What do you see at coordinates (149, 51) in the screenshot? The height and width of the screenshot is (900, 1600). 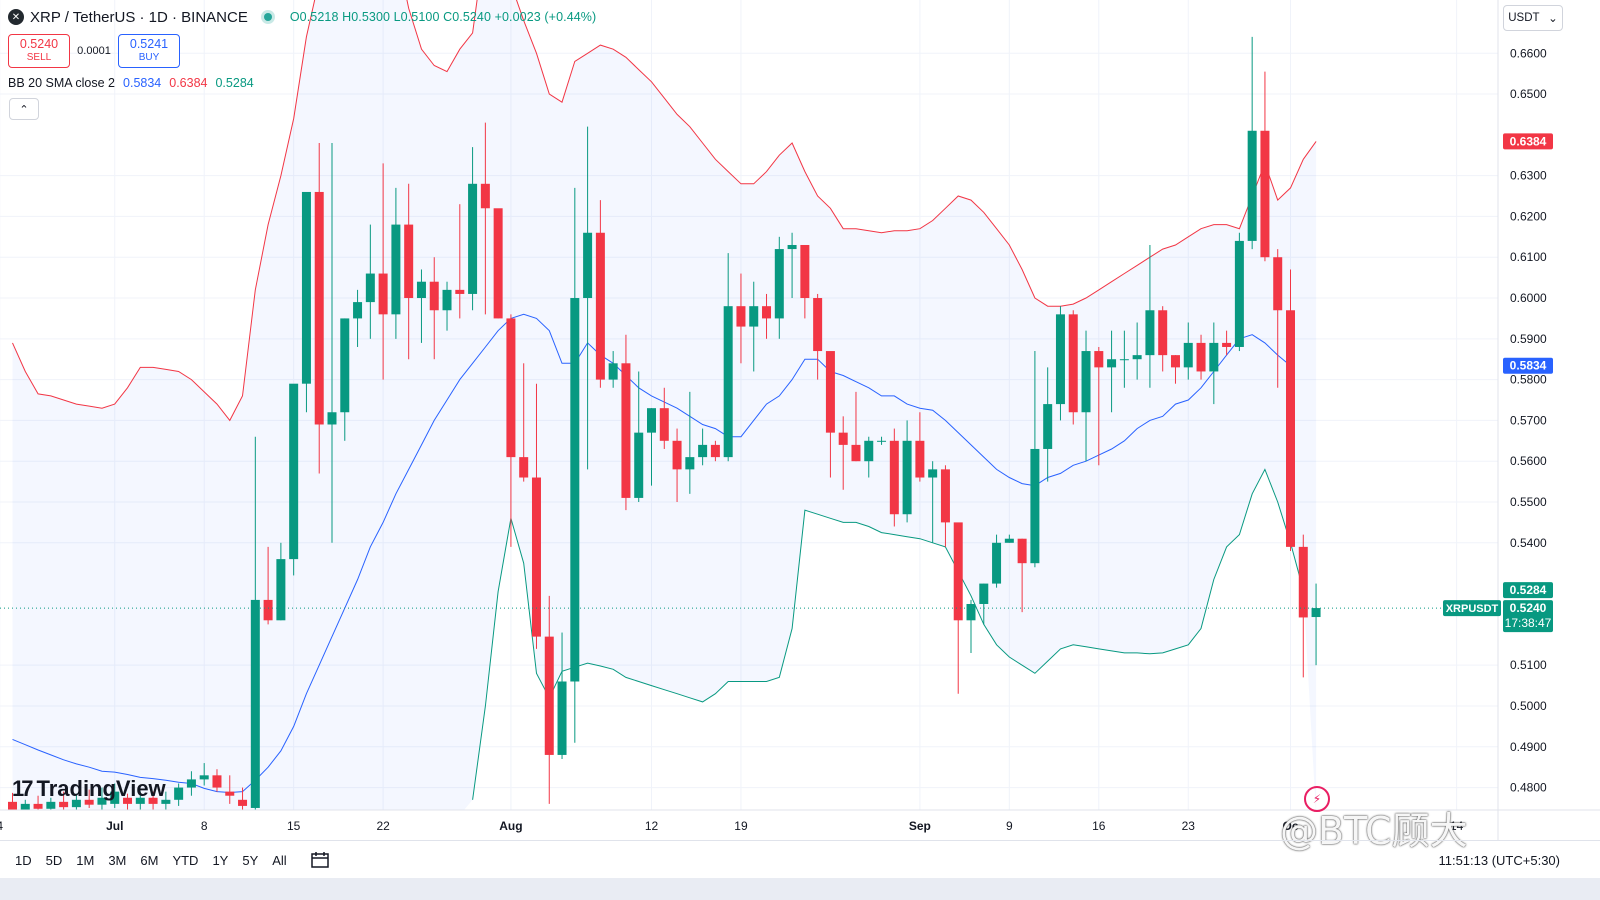 I see `buy-button: 0.5241 BUY` at bounding box center [149, 51].